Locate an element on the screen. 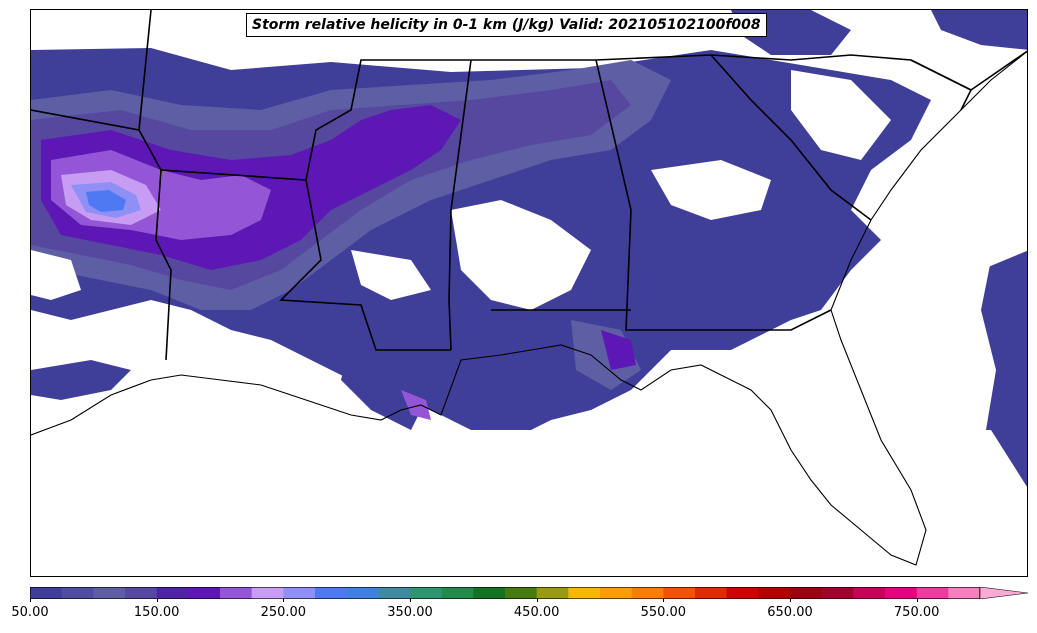 The image size is (1037, 633). colorbar-tick-label: 250.00 is located at coordinates (283, 612).